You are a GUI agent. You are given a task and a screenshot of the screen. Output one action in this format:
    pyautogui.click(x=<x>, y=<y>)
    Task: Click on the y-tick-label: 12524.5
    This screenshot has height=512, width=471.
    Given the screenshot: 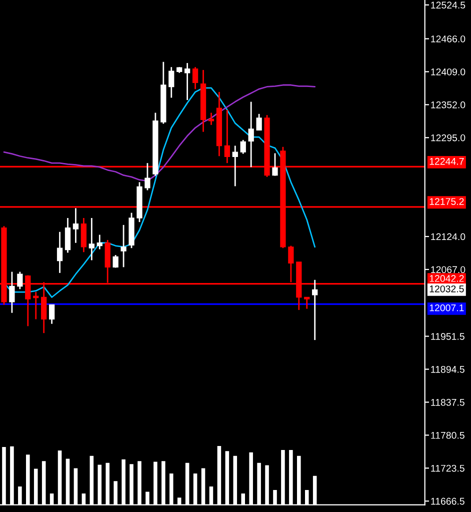 What is the action you would take?
    pyautogui.click(x=448, y=5)
    